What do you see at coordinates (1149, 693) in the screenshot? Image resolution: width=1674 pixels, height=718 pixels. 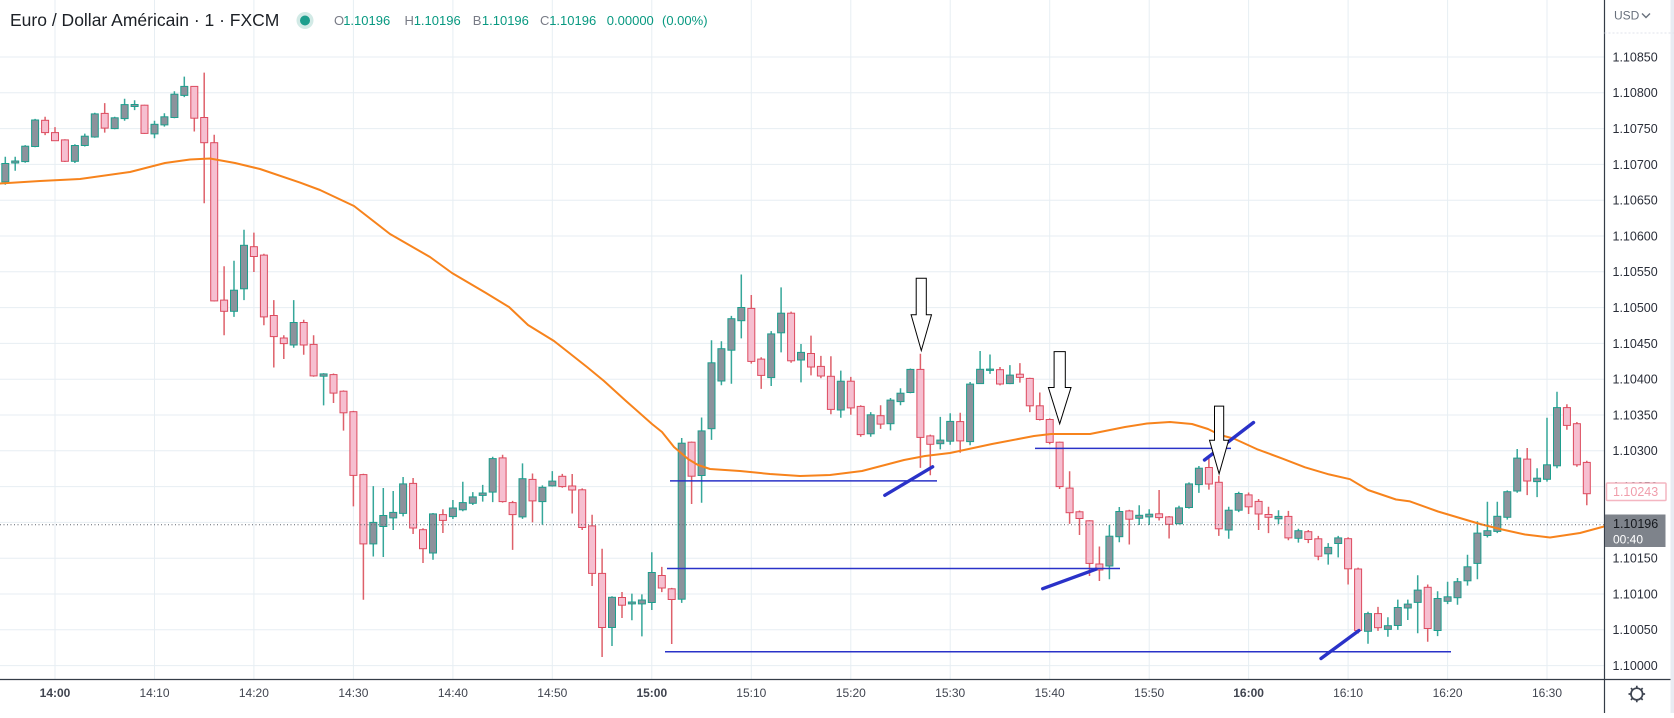 I see `svg-text: 15:50` at bounding box center [1149, 693].